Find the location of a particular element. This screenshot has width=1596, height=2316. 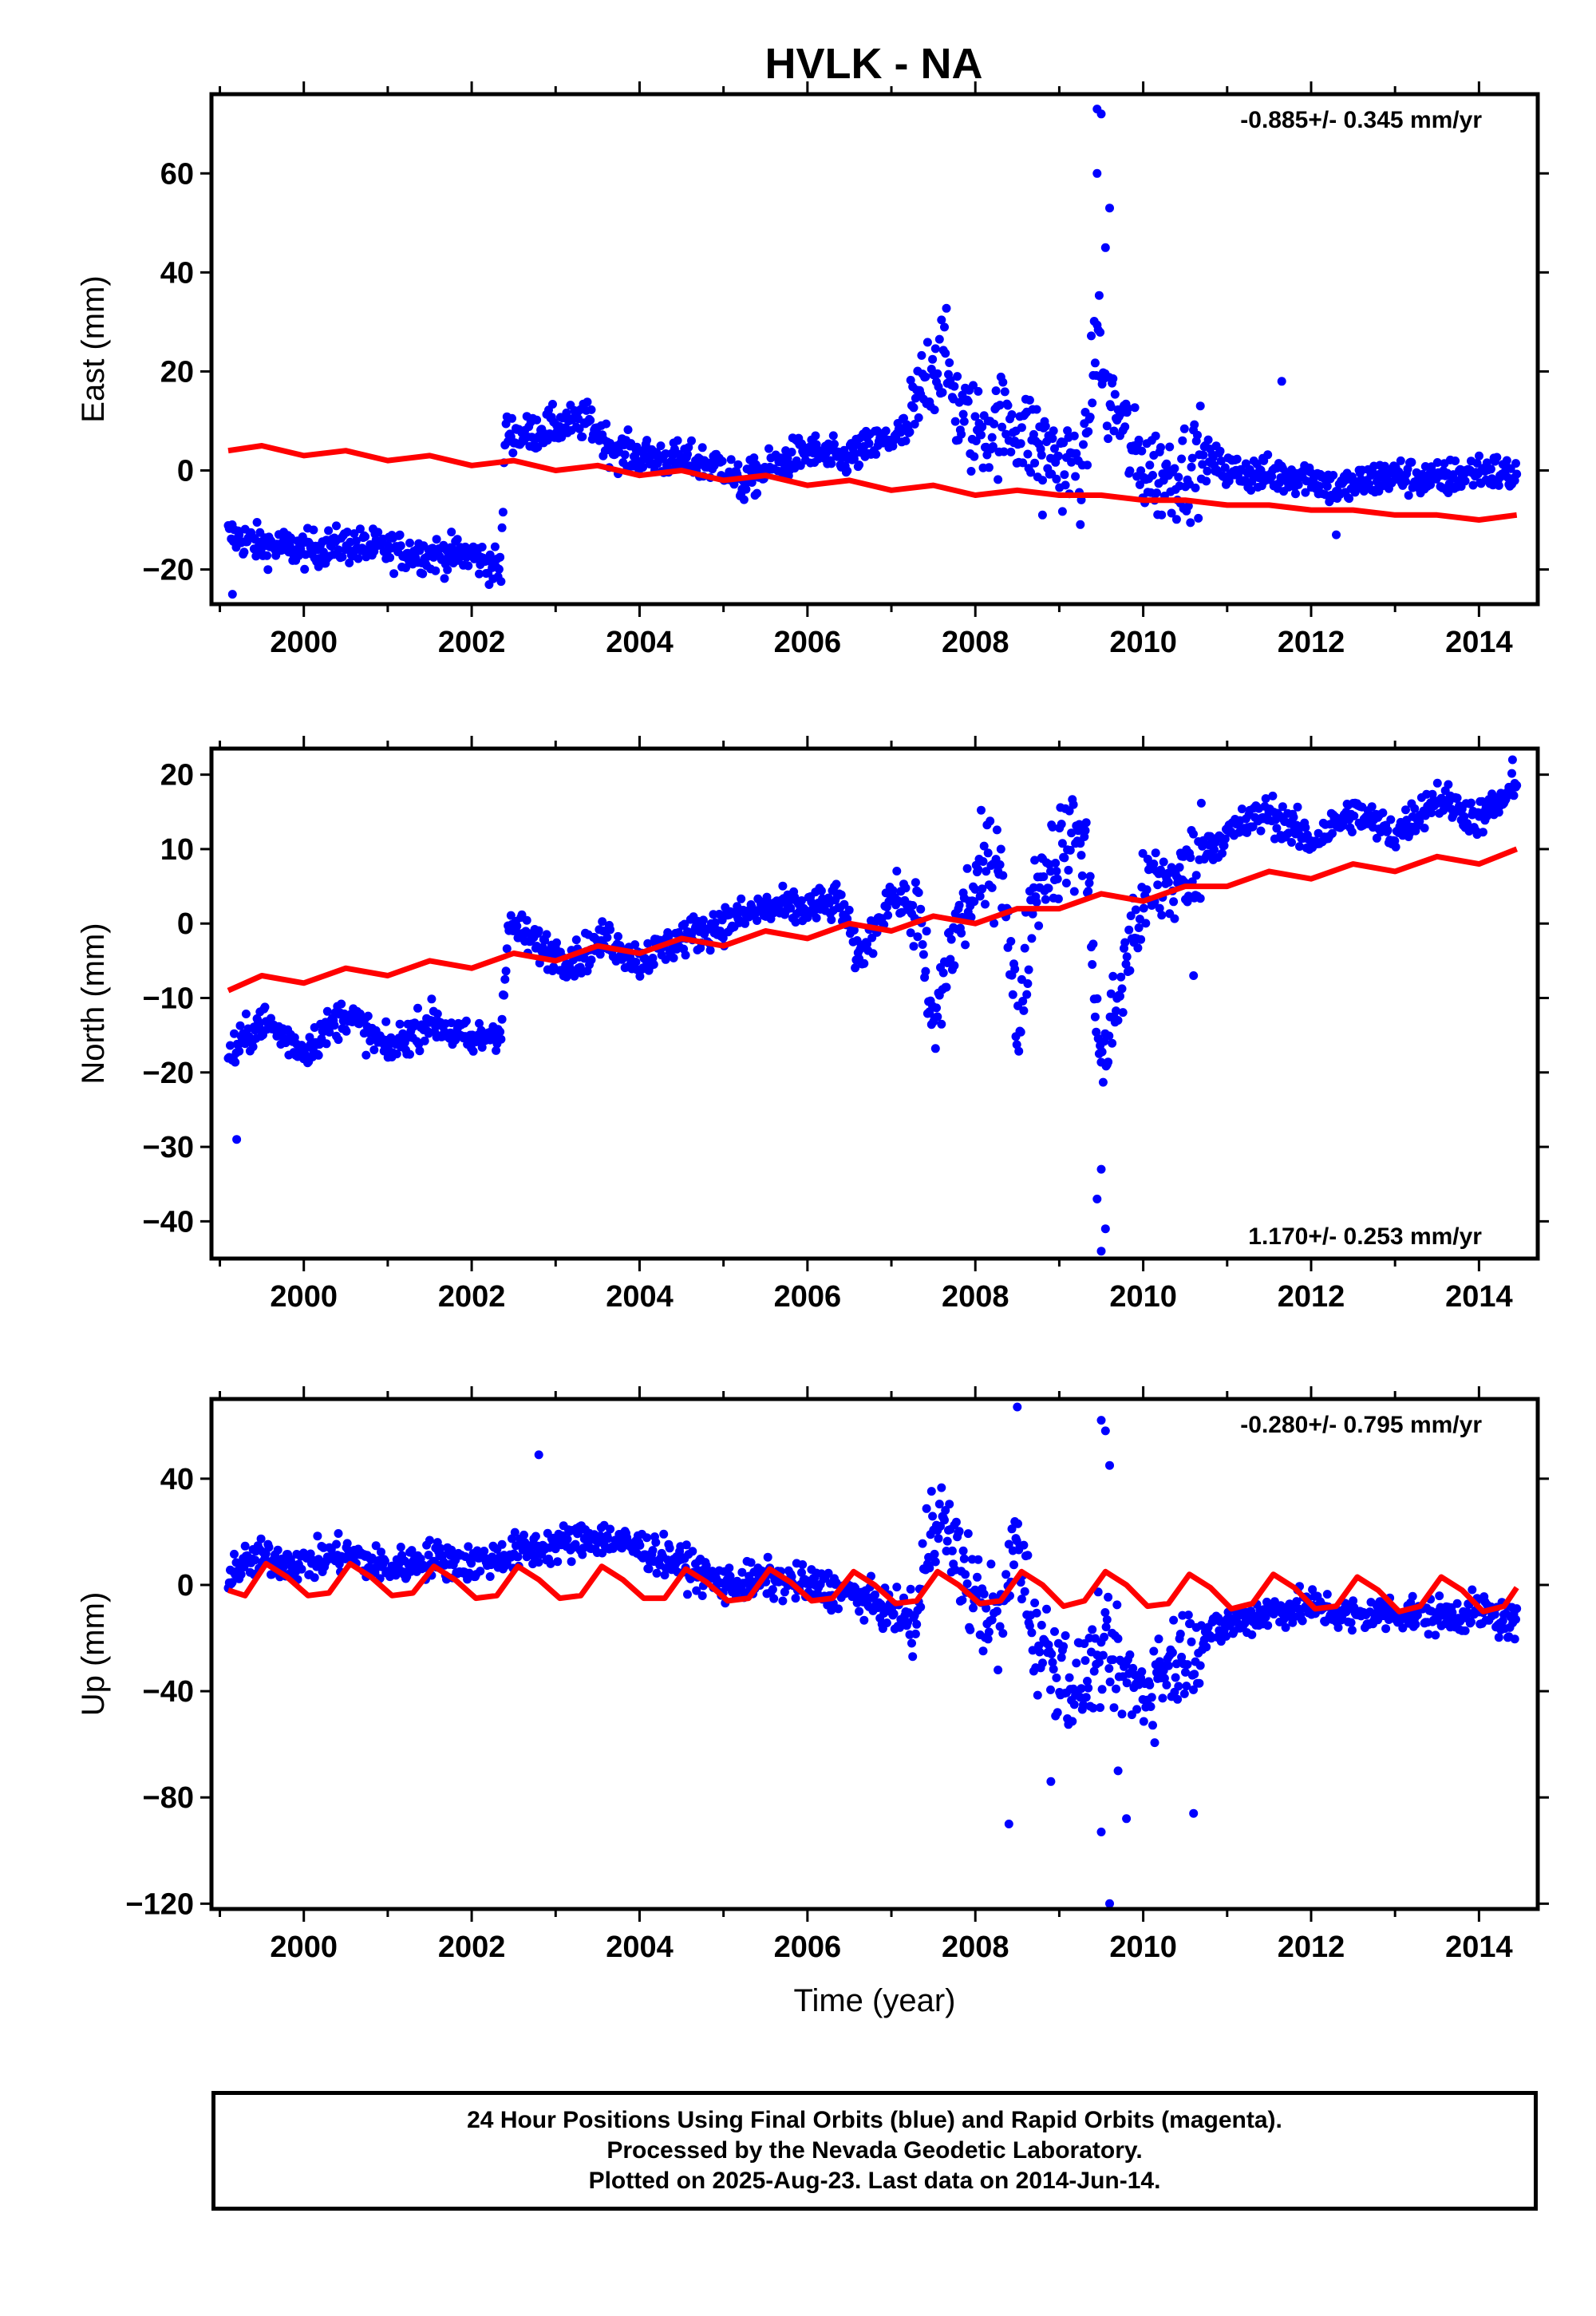

x-tick-label: 2012 is located at coordinates (1311, 1947).